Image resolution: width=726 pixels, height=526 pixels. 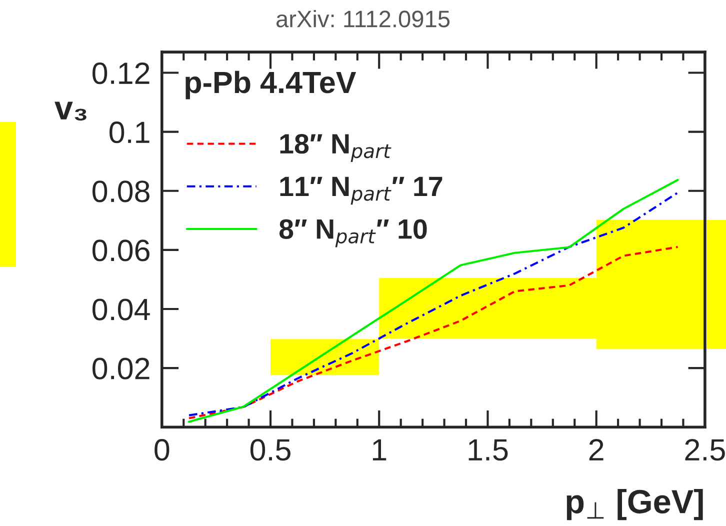 I want to click on y-tick-label: 0.06, so click(x=121, y=251).